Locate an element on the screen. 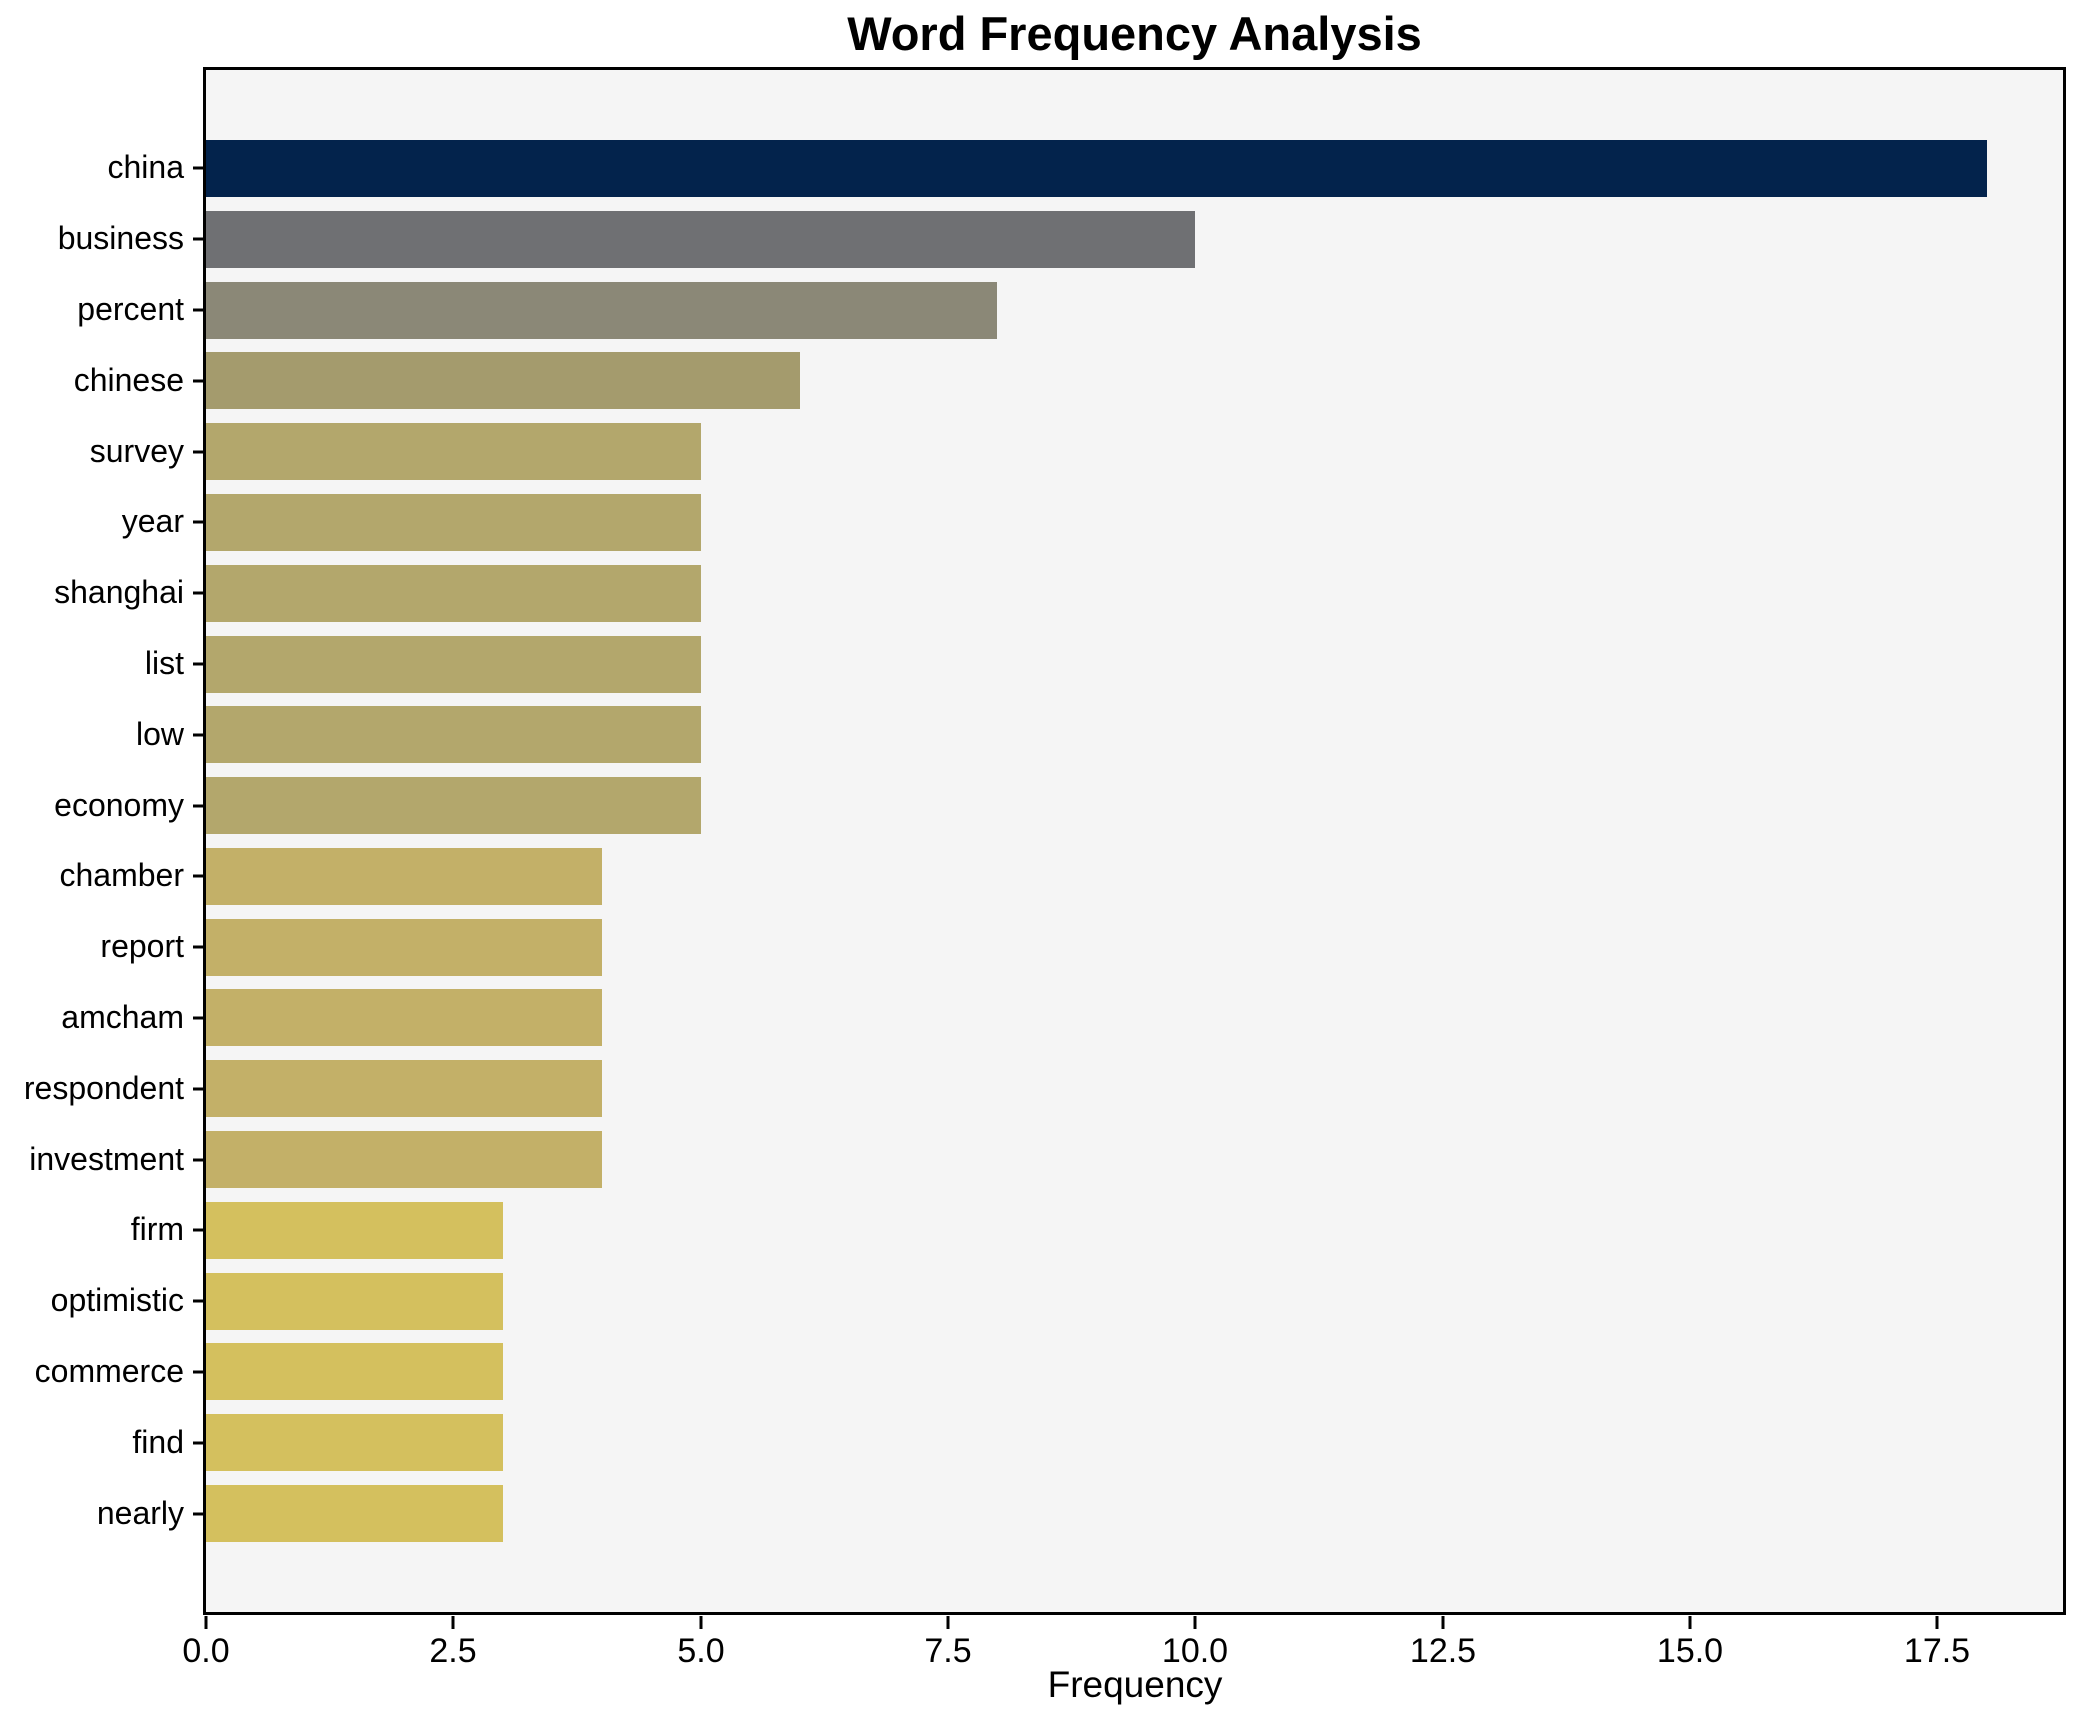  y-tick-label: china is located at coordinates (146, 166).